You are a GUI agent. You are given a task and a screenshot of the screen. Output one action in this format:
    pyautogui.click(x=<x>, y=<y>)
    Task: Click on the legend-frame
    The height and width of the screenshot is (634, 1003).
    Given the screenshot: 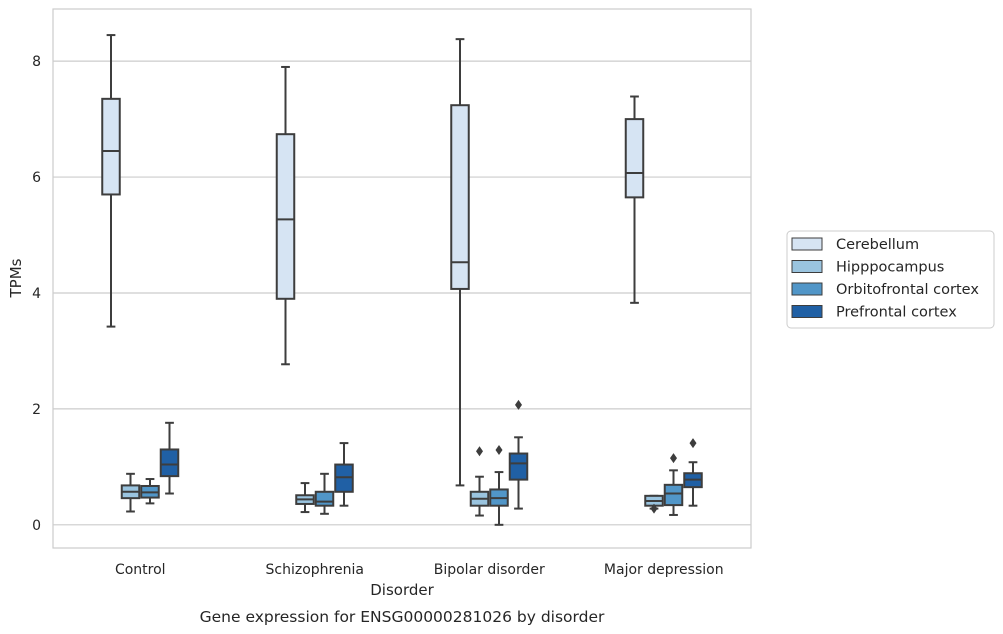 What is the action you would take?
    pyautogui.click(x=890, y=279)
    